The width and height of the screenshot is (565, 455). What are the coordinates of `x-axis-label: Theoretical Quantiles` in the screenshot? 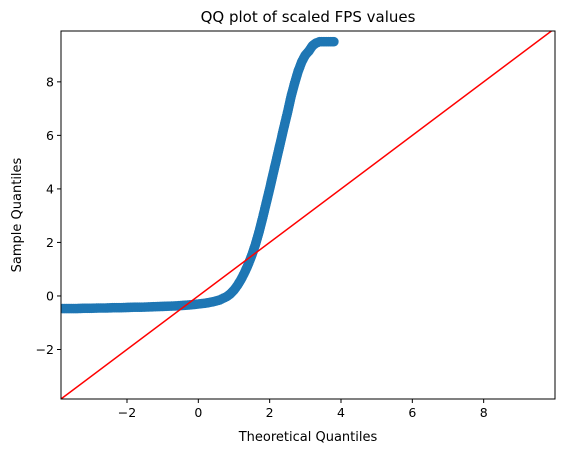 It's located at (308, 437).